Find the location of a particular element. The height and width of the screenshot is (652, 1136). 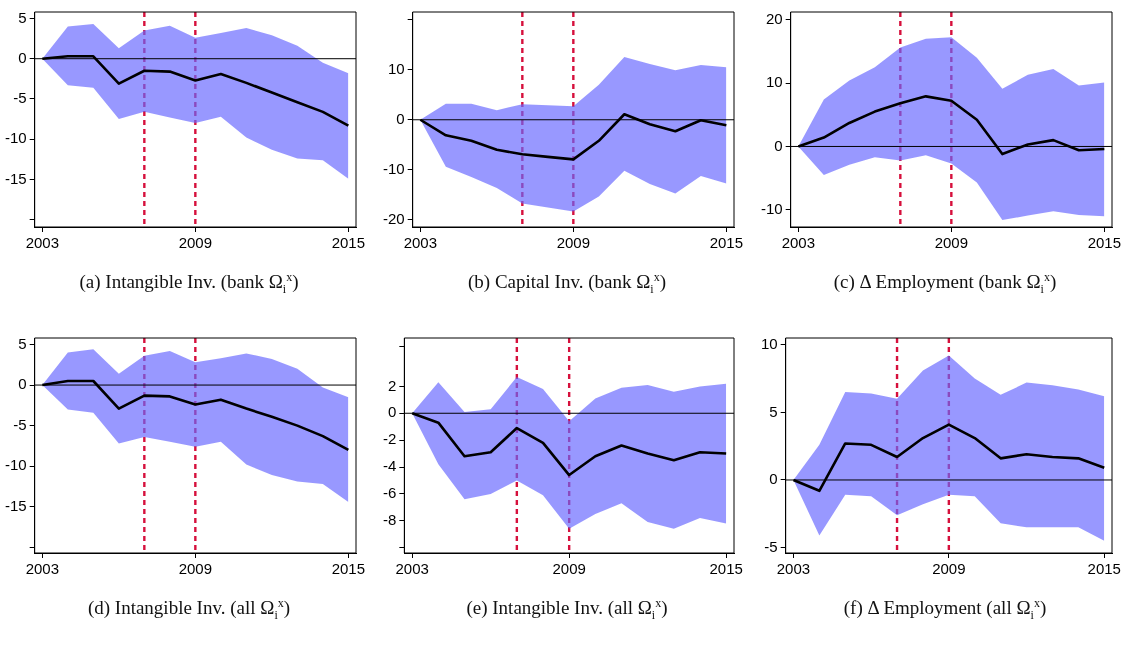

y-tick-label: 20 is located at coordinates (774, 18).